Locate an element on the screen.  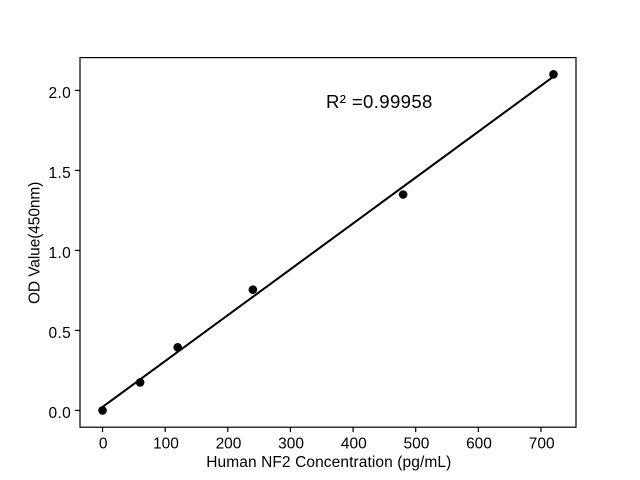
svg-text: OD Value(450nm) is located at coordinates (35, 243).